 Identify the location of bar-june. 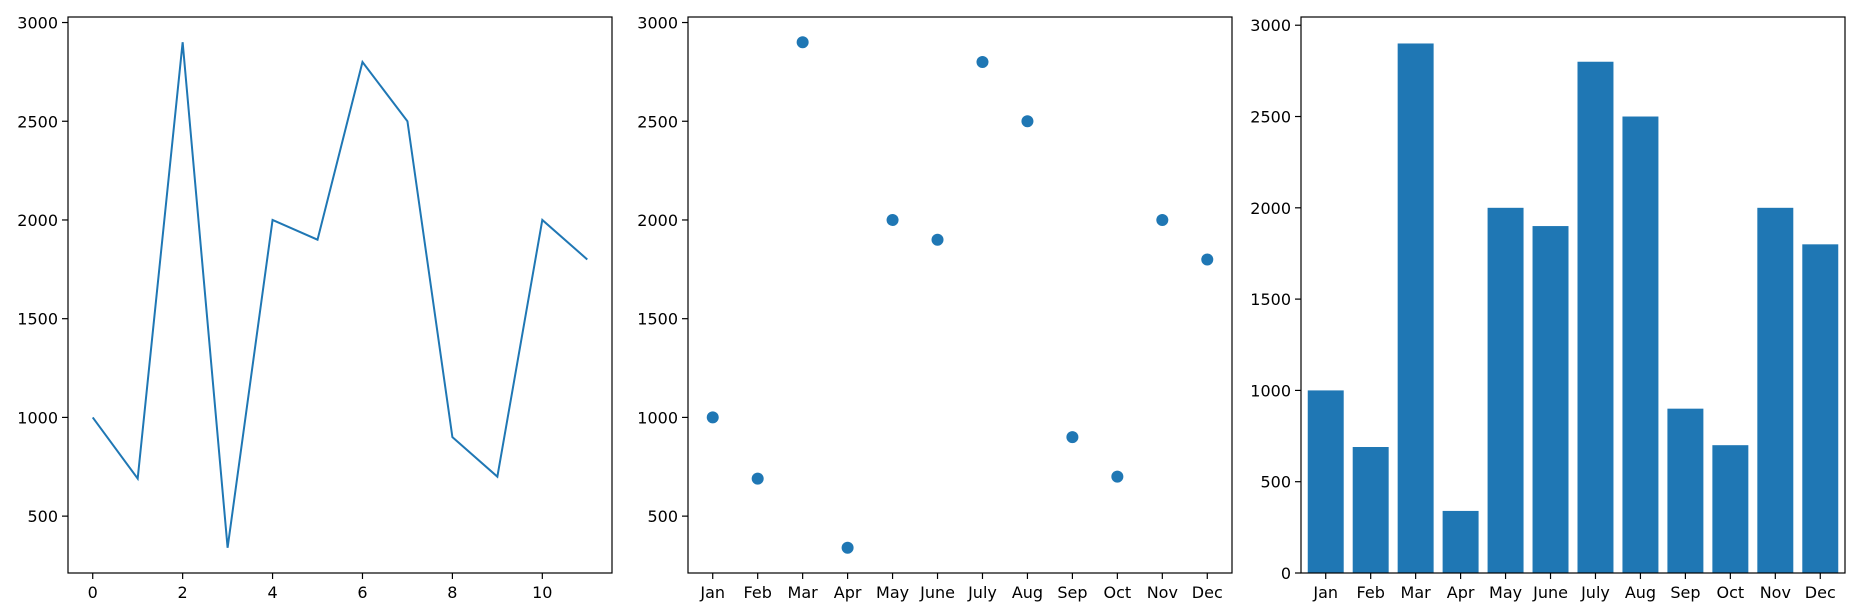
(1550, 399).